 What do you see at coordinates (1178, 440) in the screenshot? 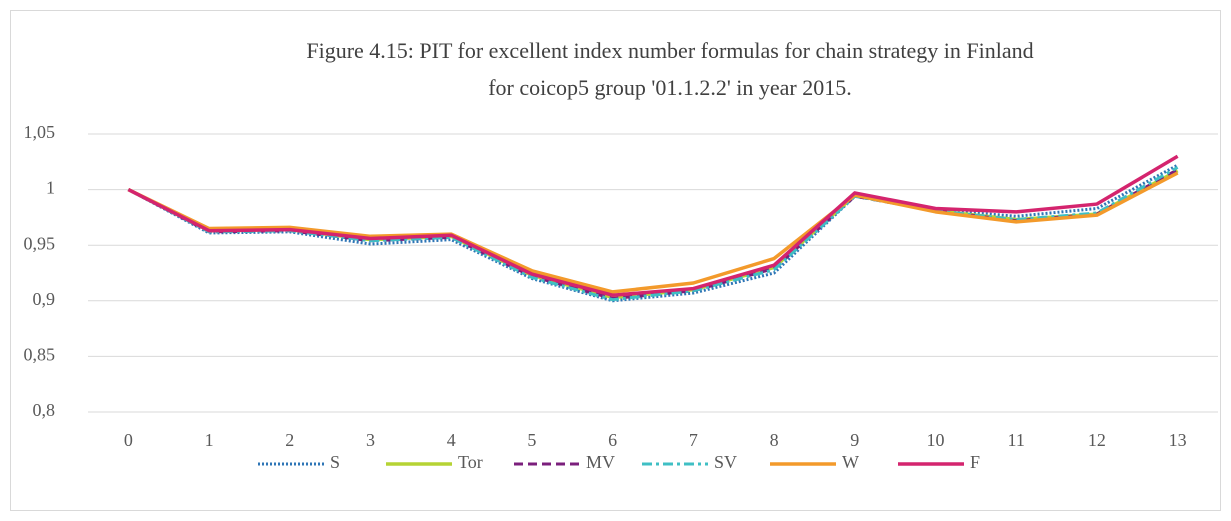
I see `x-tick-label: 13` at bounding box center [1178, 440].